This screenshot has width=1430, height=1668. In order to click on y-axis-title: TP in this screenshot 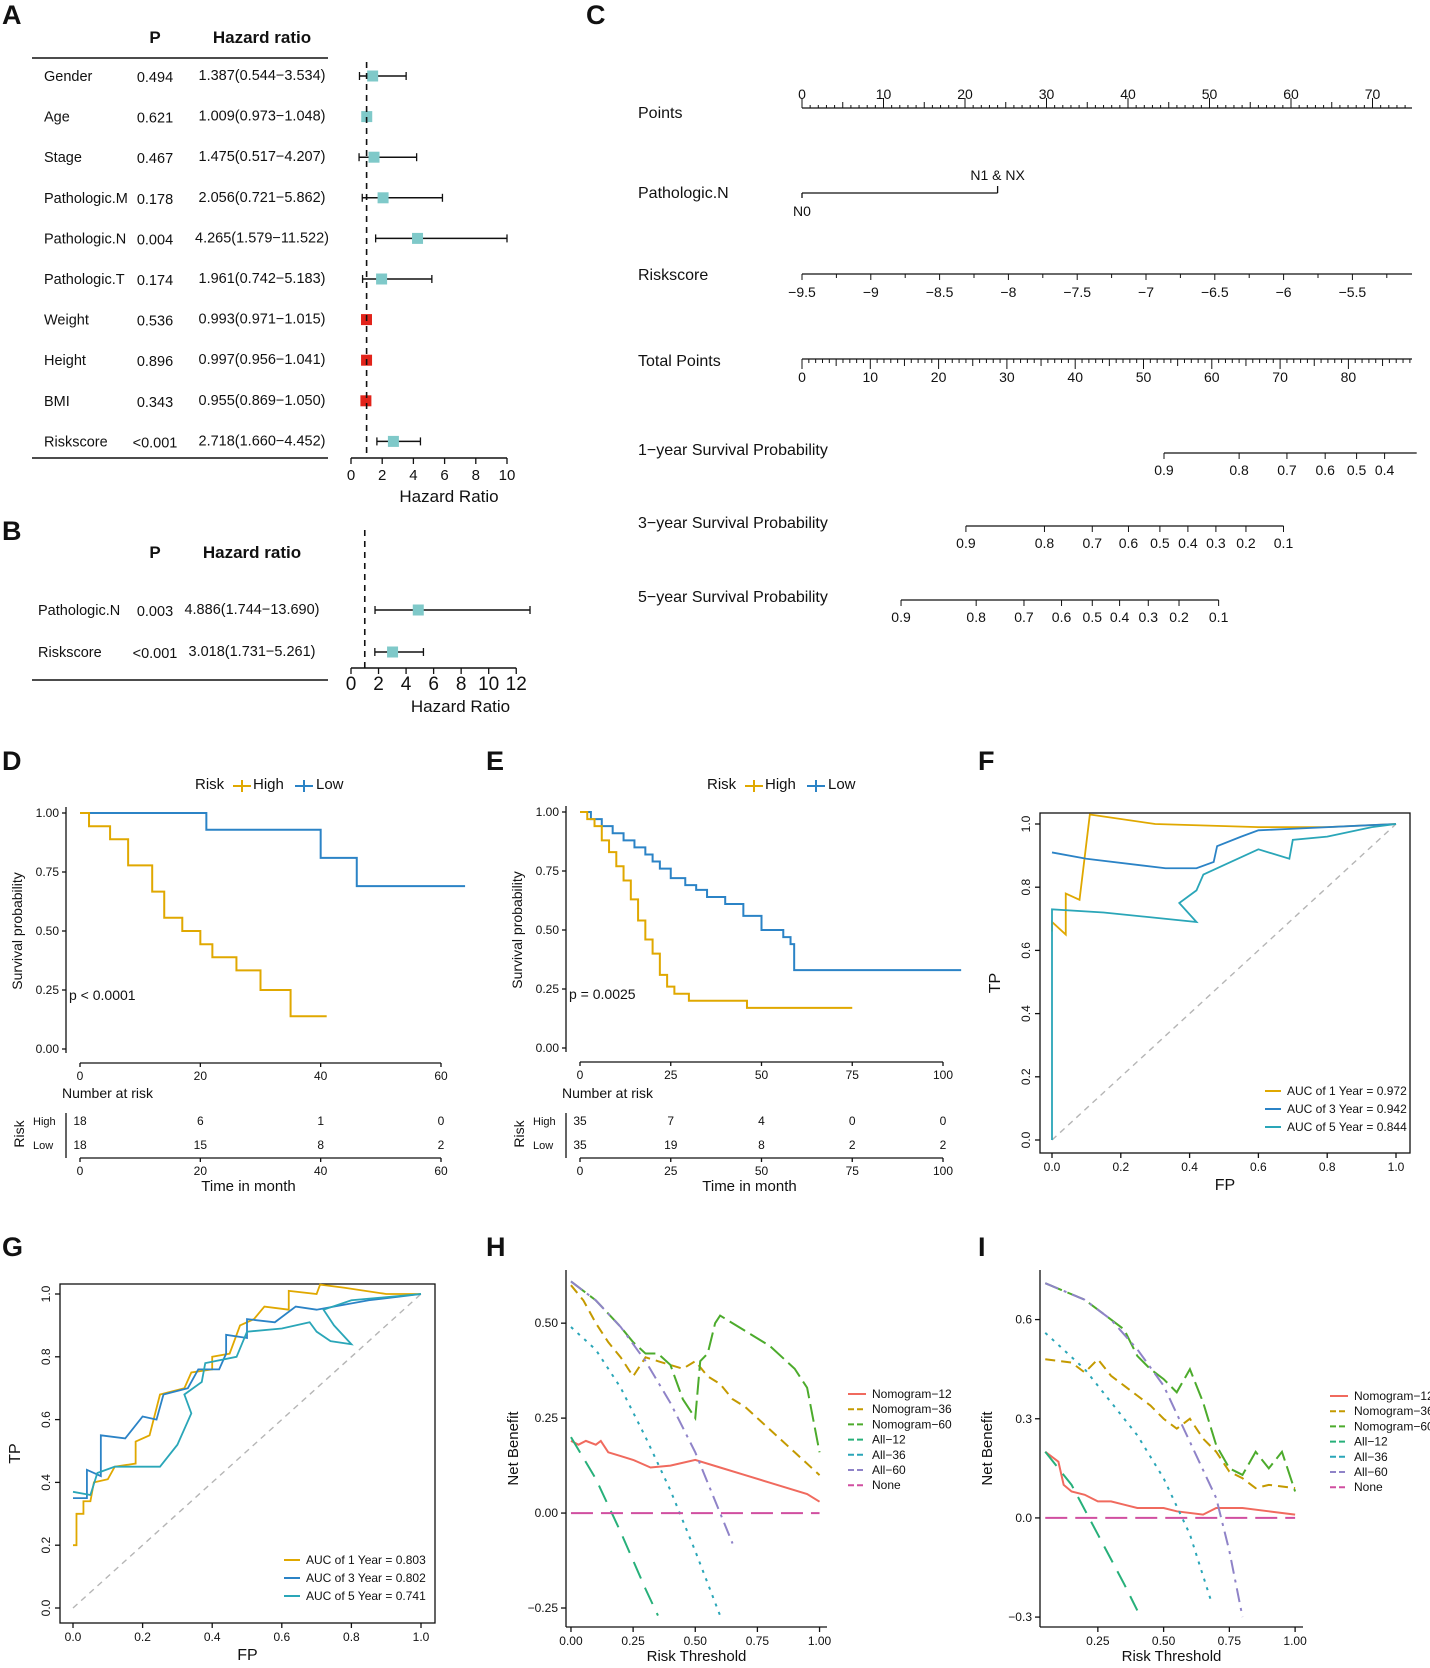, I will do `click(995, 983)`.